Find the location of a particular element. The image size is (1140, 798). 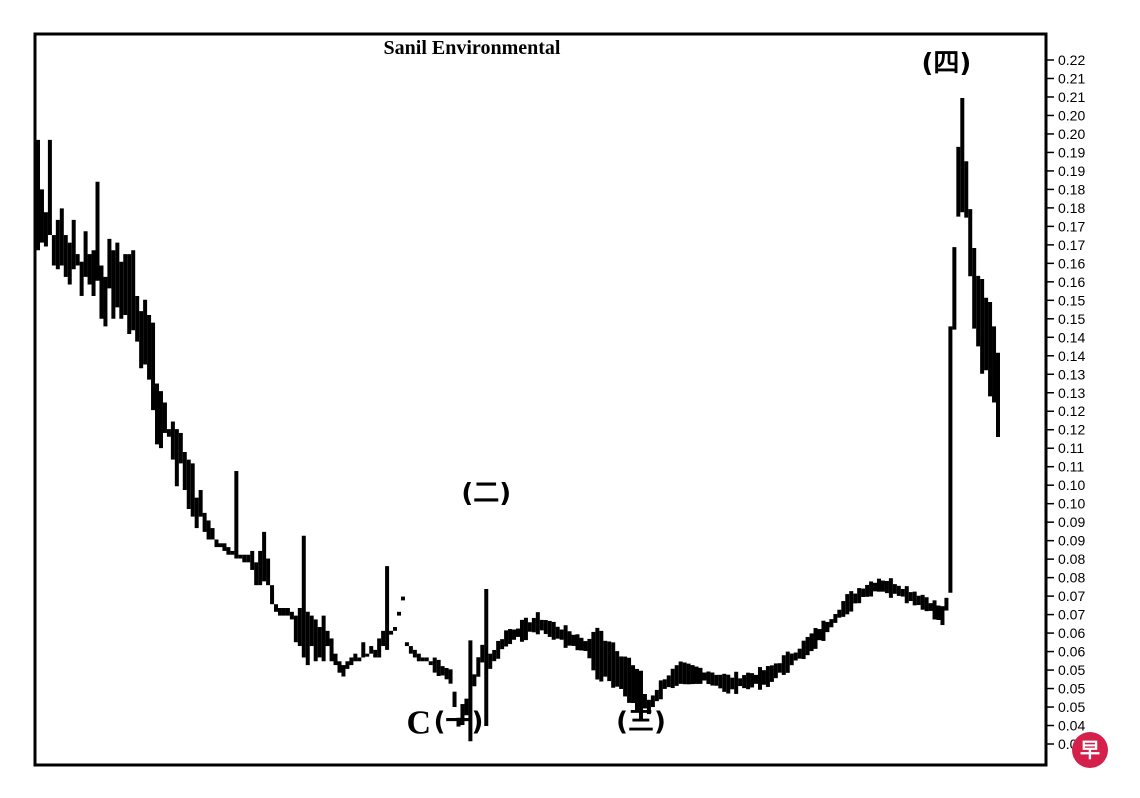

chart-title: Sanil Environmental is located at coordinates (472, 48).